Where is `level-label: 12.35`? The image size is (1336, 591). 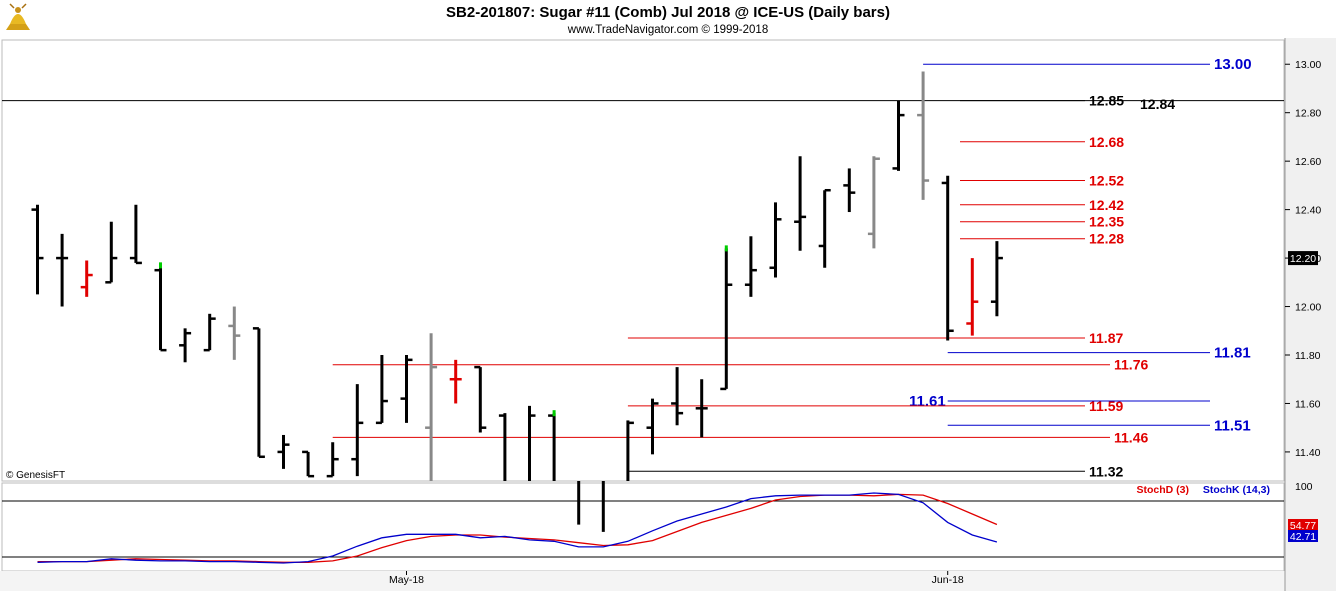
level-label: 12.35 is located at coordinates (1106, 222).